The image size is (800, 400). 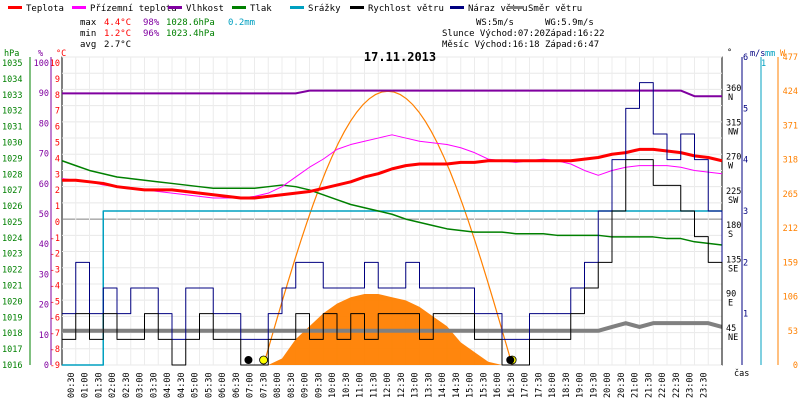 I want to click on x-tick-label: 05:30, so click(x=209, y=385).